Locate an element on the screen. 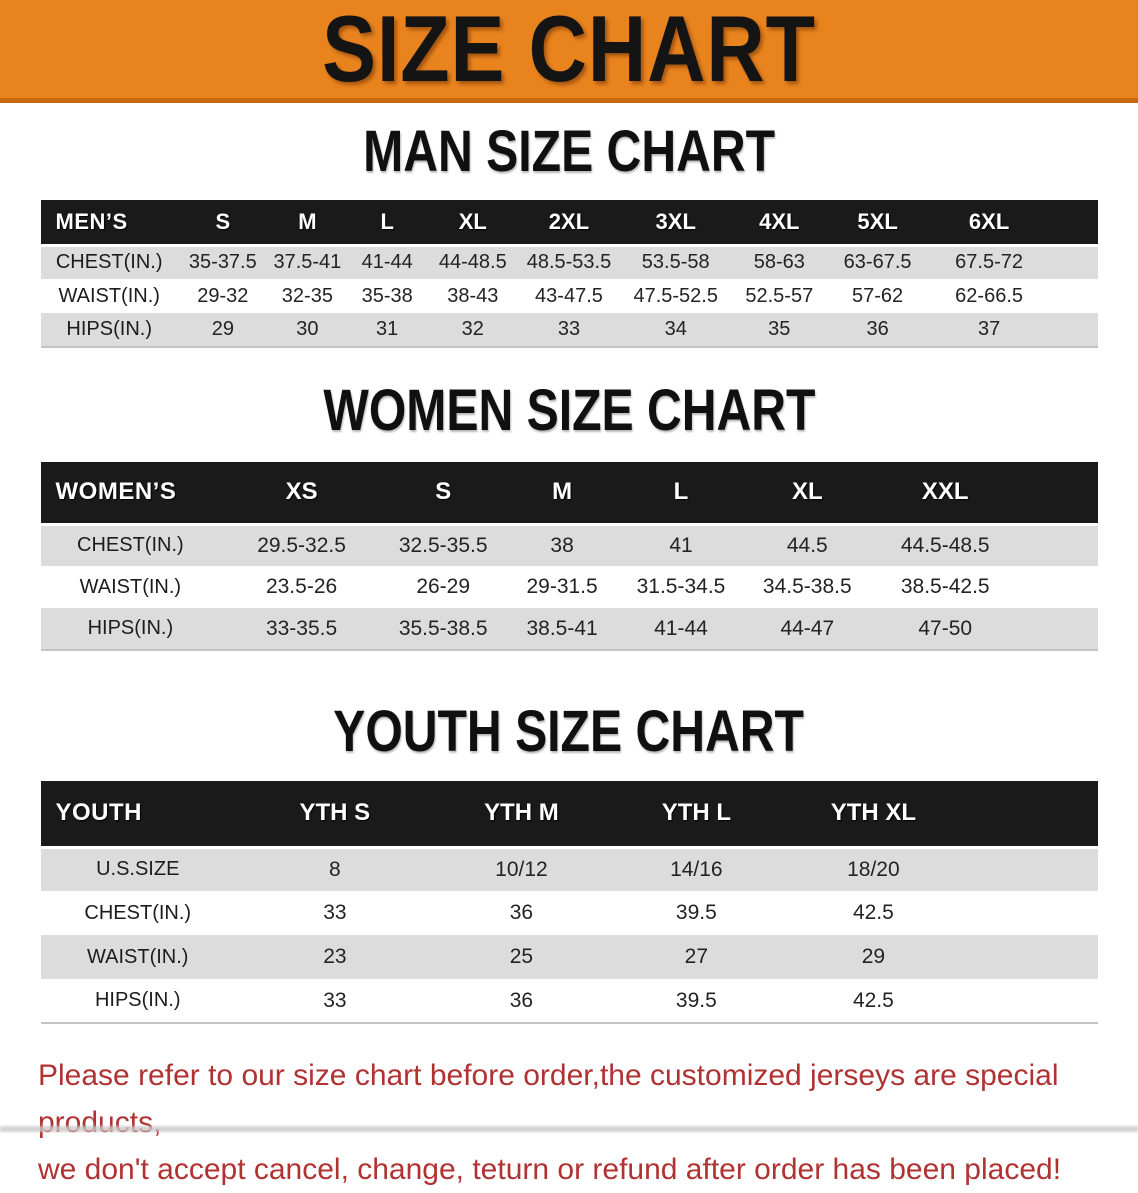 The height and width of the screenshot is (1193, 1138). size-header-cell: YTH M is located at coordinates (521, 815).